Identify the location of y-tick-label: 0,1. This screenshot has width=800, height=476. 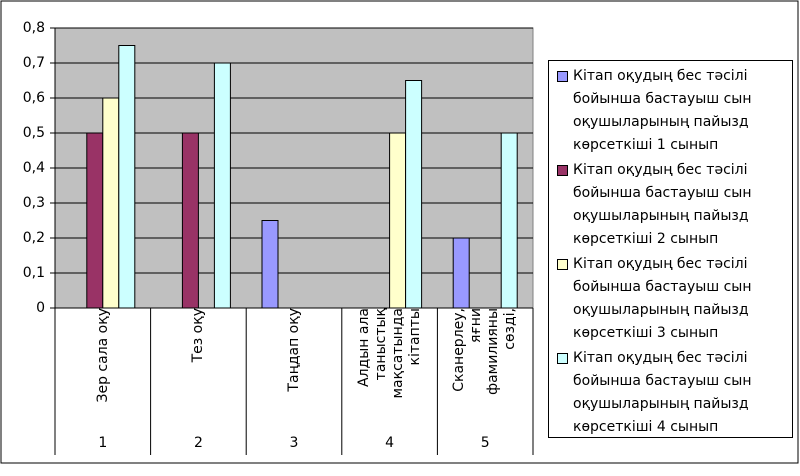
(34, 273).